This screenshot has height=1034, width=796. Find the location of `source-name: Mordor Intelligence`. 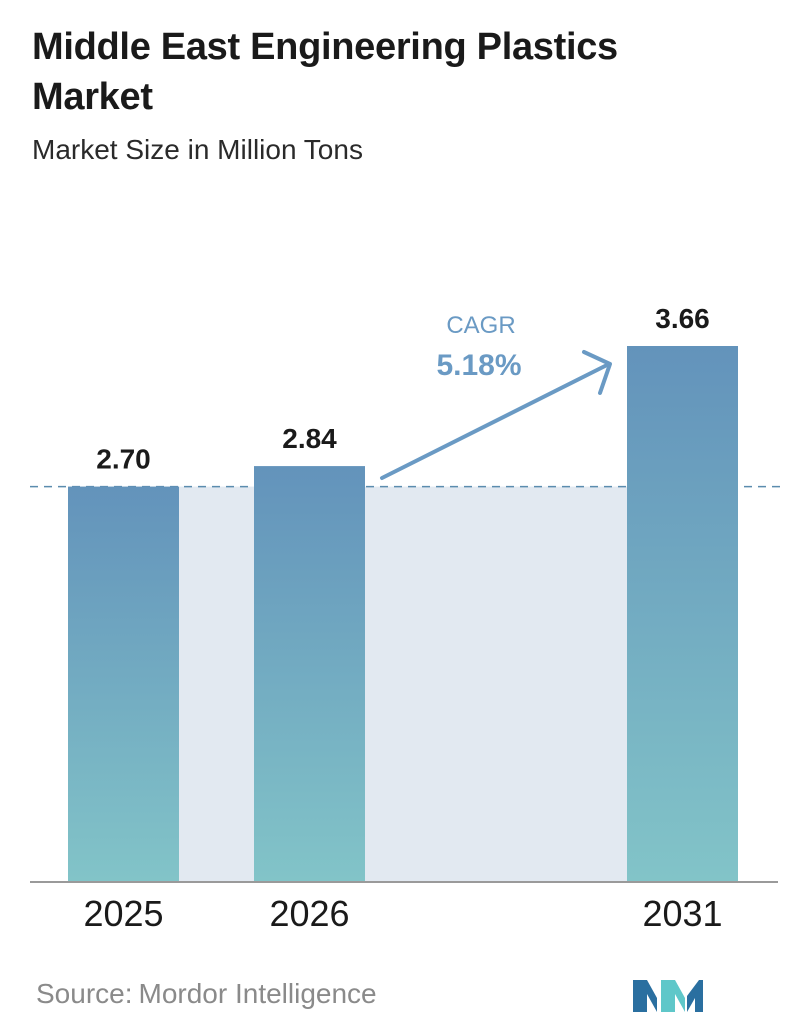

source-name: Mordor Intelligence is located at coordinates (257, 993).